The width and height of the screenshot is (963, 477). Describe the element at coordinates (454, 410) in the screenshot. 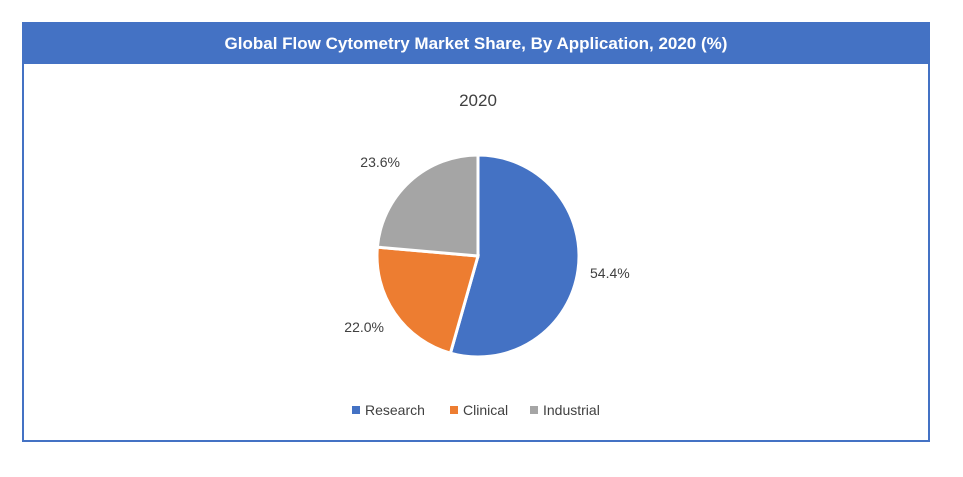

I see `legend-swatch-clinical` at that location.